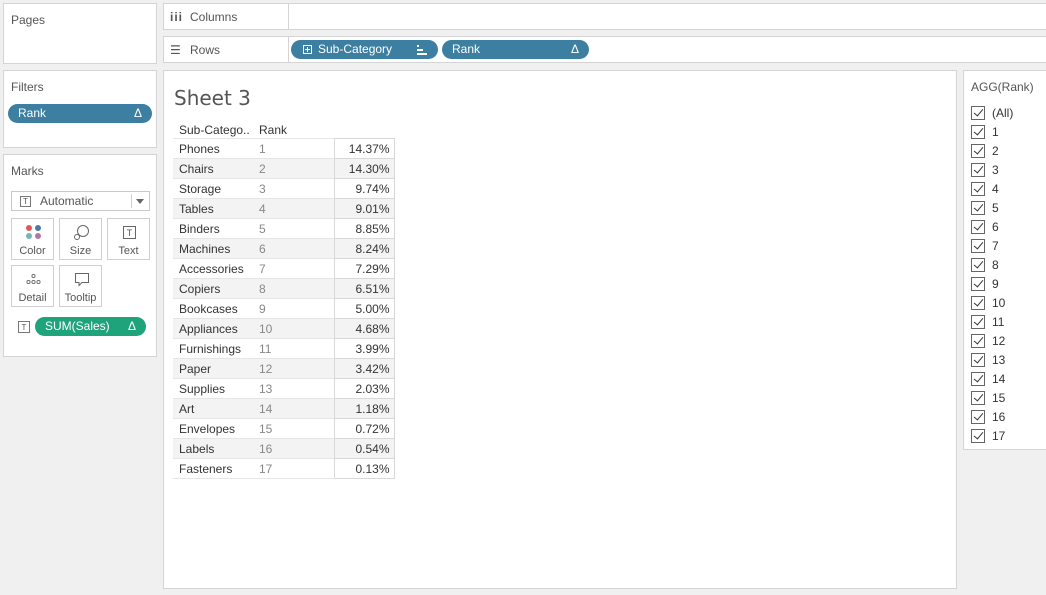  Describe the element at coordinates (364, 248) in the screenshot. I see `sales-percent-cell: 8.24%` at that location.